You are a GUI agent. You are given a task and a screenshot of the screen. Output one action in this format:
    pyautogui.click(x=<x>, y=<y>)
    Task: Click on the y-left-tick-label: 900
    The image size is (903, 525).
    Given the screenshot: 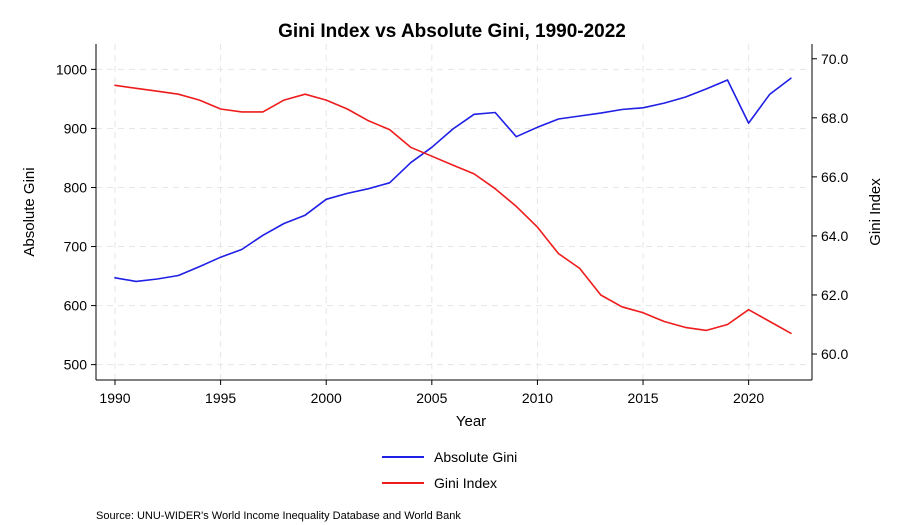 What is the action you would take?
    pyautogui.click(x=76, y=128)
    